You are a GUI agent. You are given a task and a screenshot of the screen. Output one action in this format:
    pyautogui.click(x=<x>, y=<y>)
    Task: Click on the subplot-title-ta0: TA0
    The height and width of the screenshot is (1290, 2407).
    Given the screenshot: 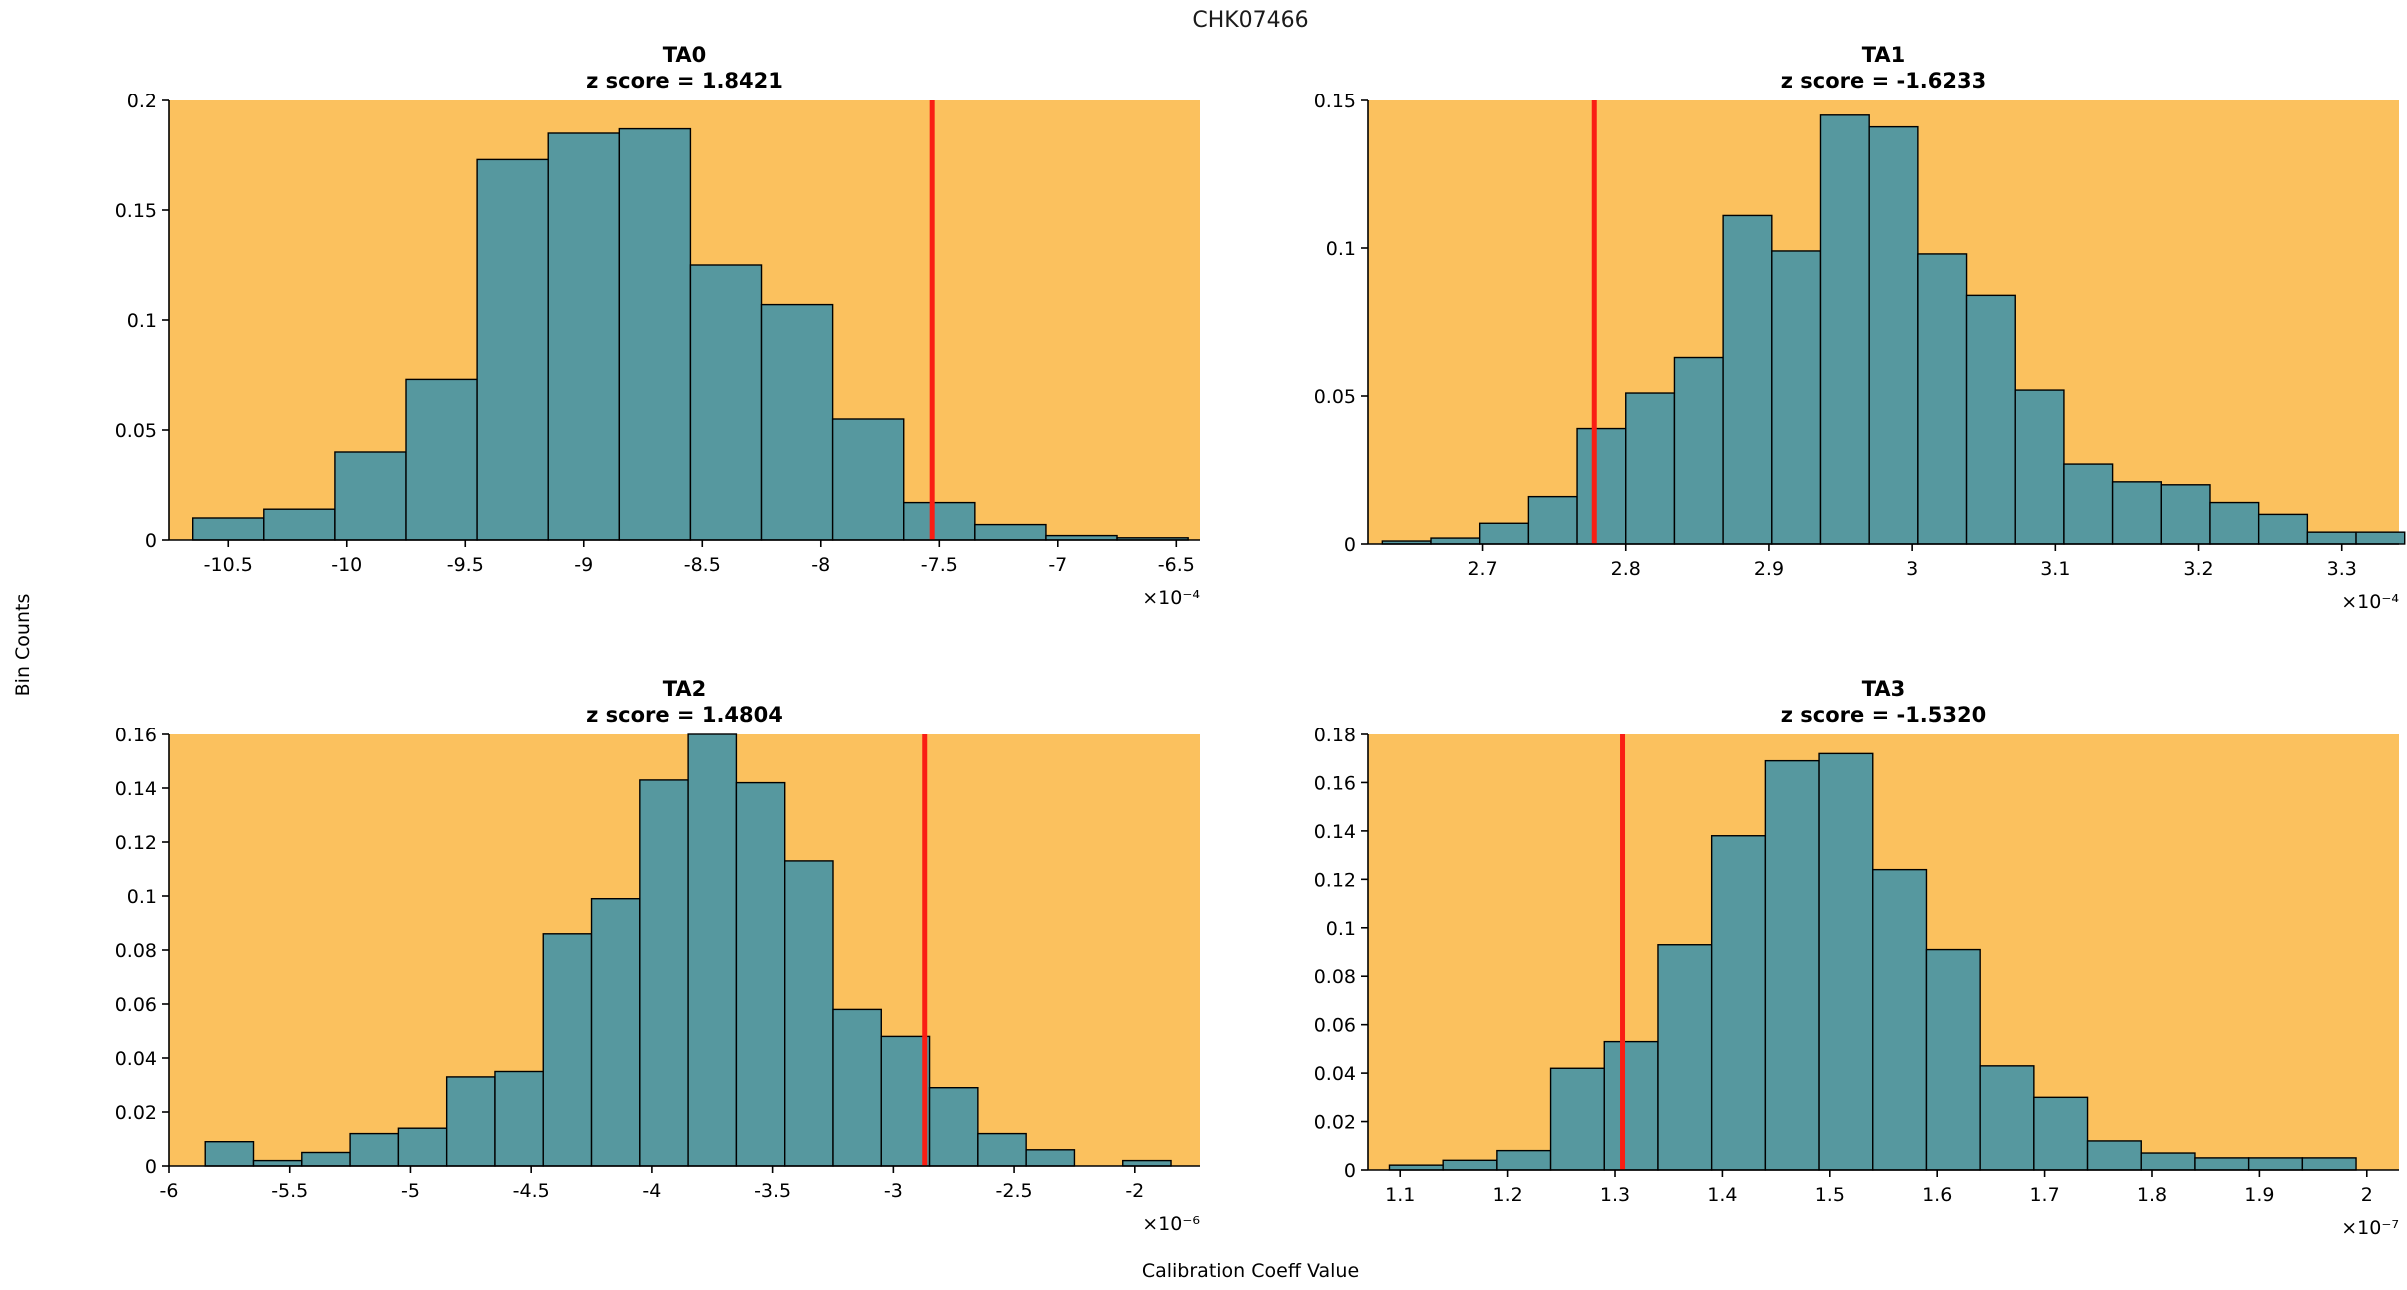 What is the action you would take?
    pyautogui.click(x=684, y=55)
    